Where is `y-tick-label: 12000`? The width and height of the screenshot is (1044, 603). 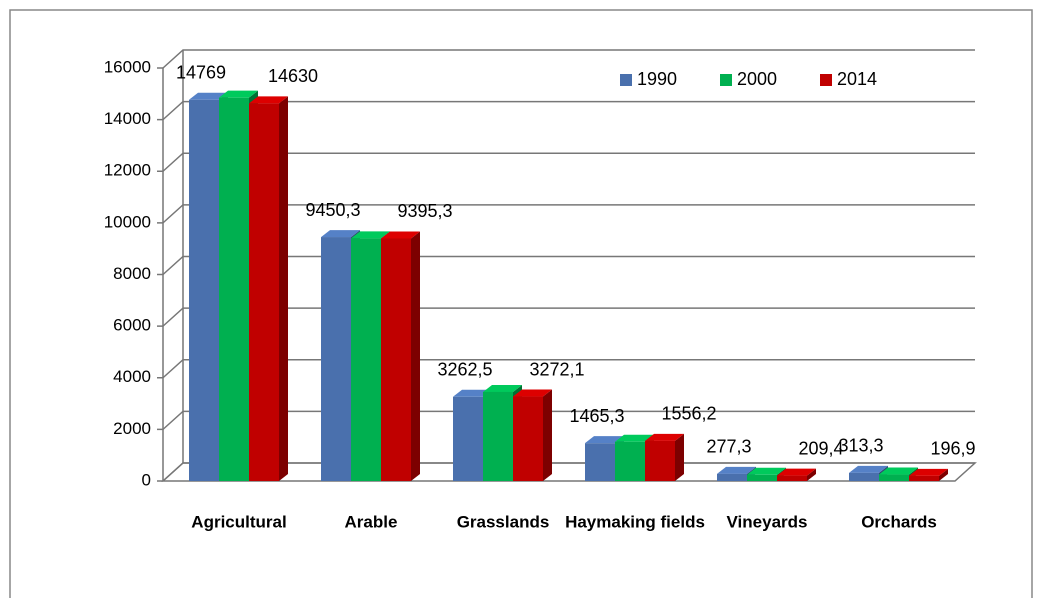 y-tick-label: 12000 is located at coordinates (127, 170).